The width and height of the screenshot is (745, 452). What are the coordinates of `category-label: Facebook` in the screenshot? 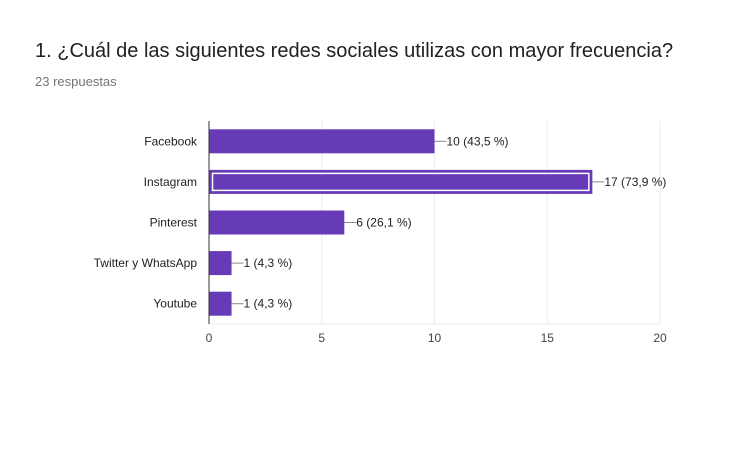 It's located at (171, 141).